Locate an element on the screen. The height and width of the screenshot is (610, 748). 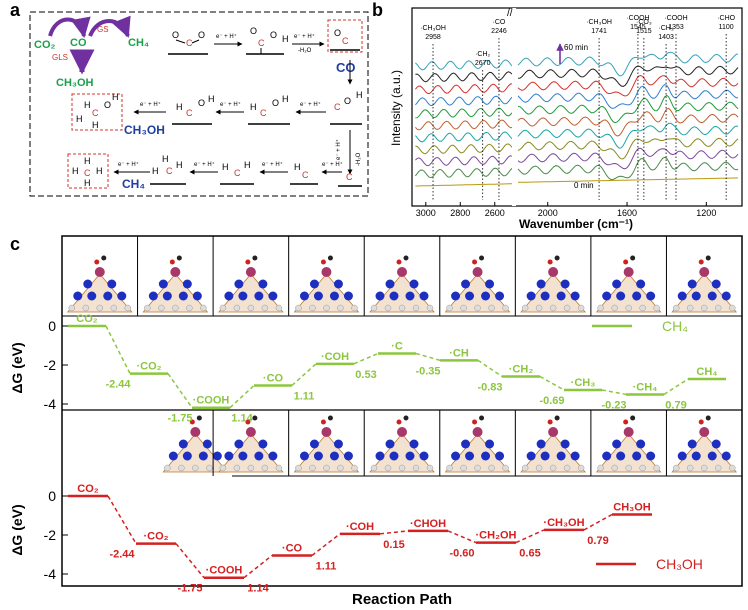
peak-wavenumber-label: 2246 is located at coordinates (499, 31).